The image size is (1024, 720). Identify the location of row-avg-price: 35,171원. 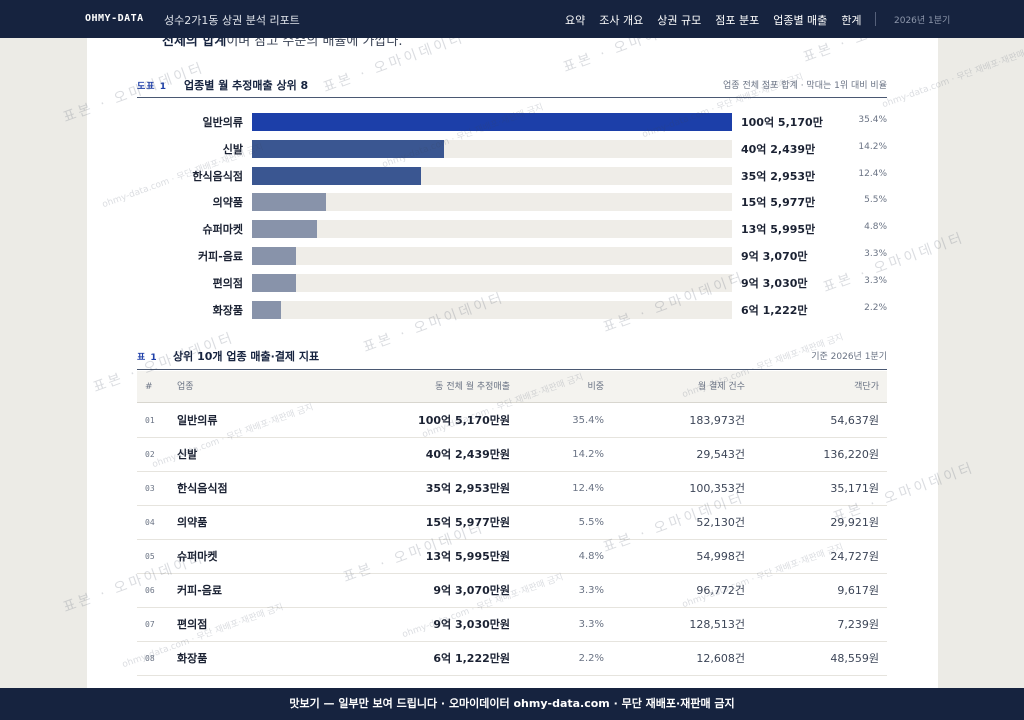
(854, 488).